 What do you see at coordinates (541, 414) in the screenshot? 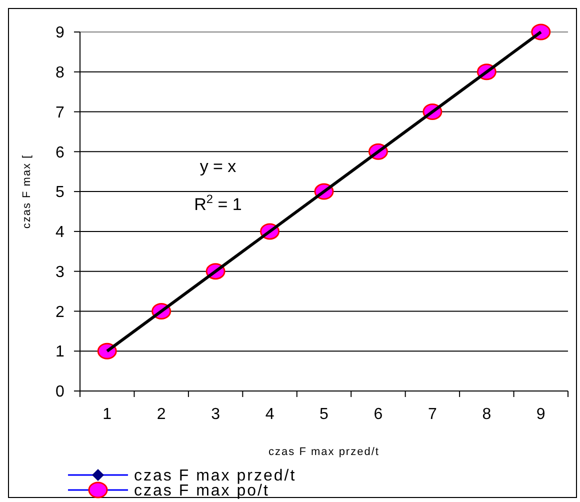
I see `x-tick-label: 9` at bounding box center [541, 414].